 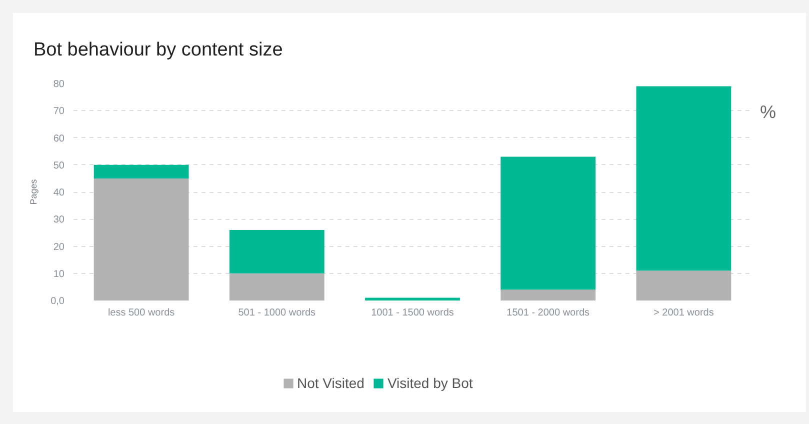 I want to click on chart-title: Bot behaviour by content size, so click(x=158, y=50).